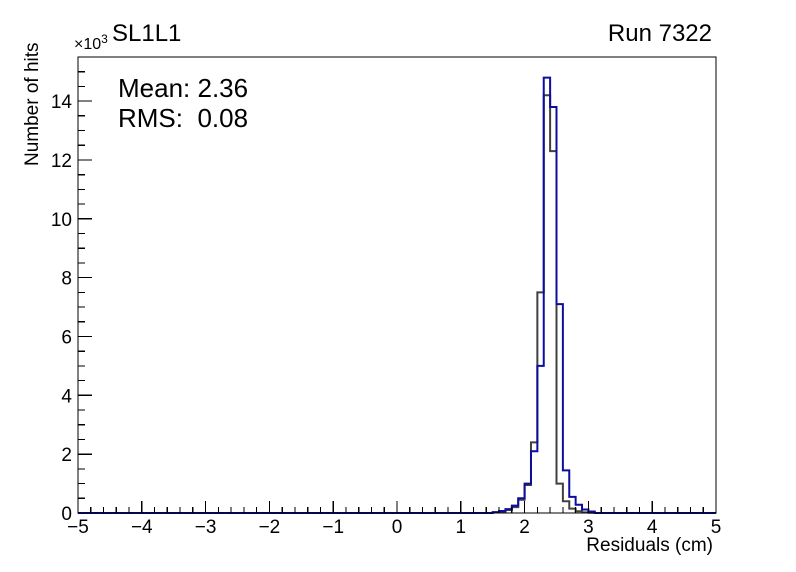 The height and width of the screenshot is (572, 796). Describe the element at coordinates (66, 455) in the screenshot. I see `y-tick-label: 2` at that location.